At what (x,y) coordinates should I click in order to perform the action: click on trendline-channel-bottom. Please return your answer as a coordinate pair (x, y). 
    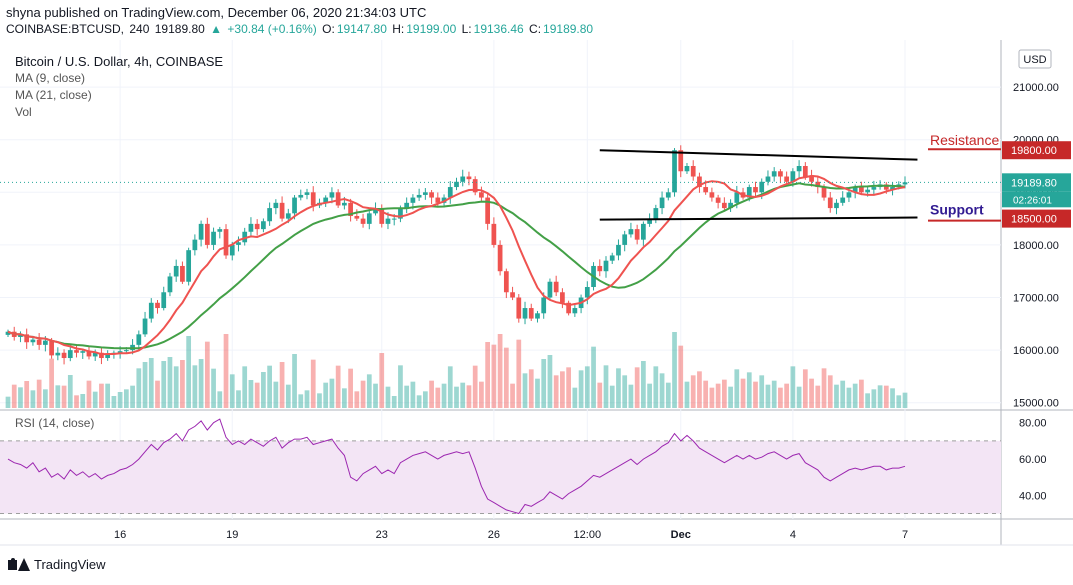
    Looking at the image, I should click on (758, 218).